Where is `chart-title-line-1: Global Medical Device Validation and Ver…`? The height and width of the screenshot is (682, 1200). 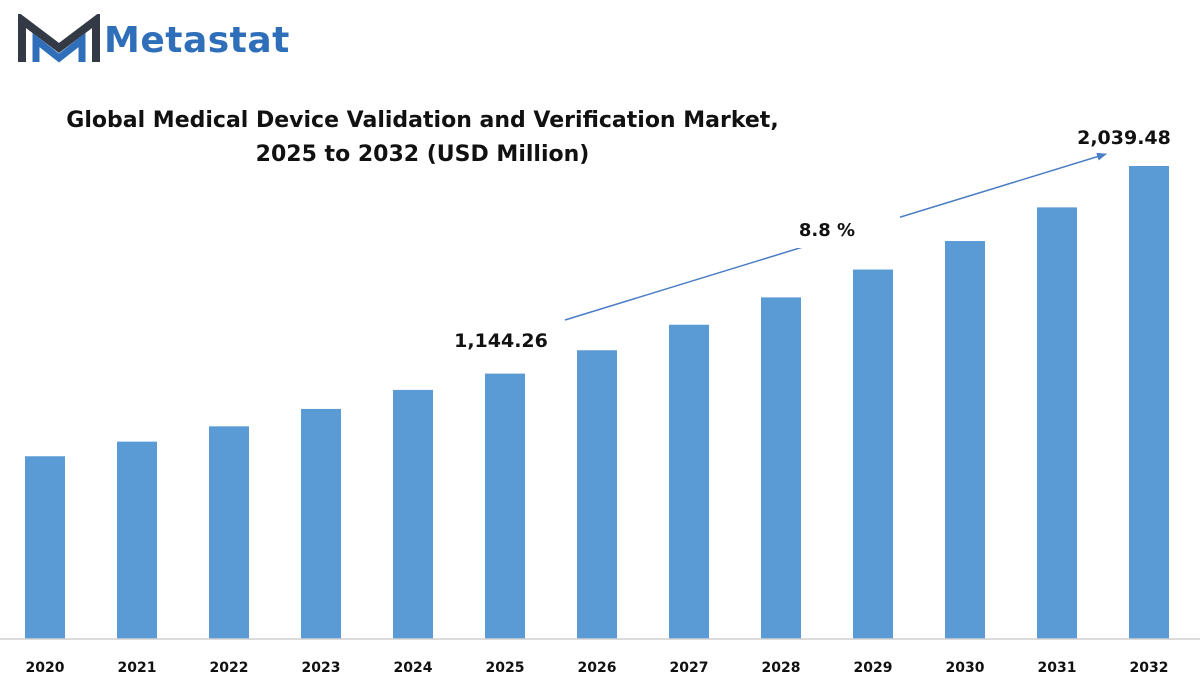
chart-title-line-1: Global Medical Device Validation and Ver… is located at coordinates (422, 120).